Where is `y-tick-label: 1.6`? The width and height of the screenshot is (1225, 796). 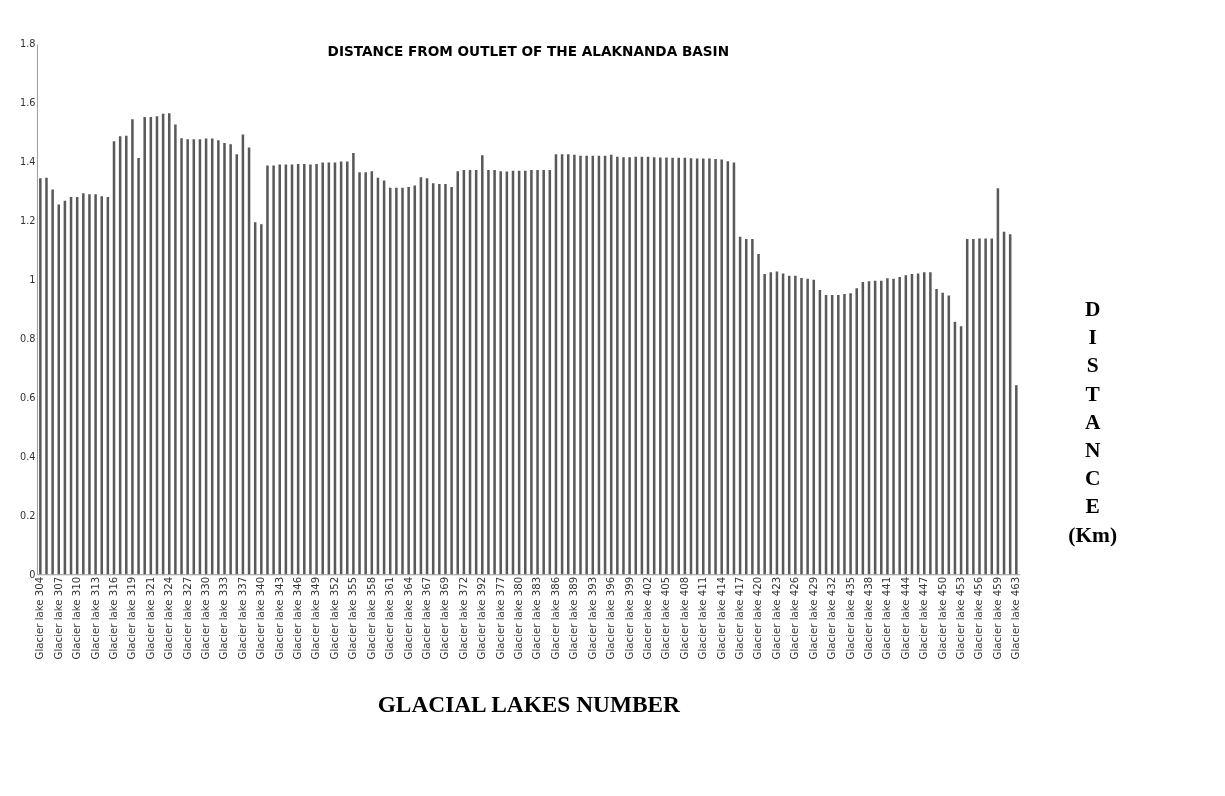 y-tick-label: 1.6 is located at coordinates (28, 103).